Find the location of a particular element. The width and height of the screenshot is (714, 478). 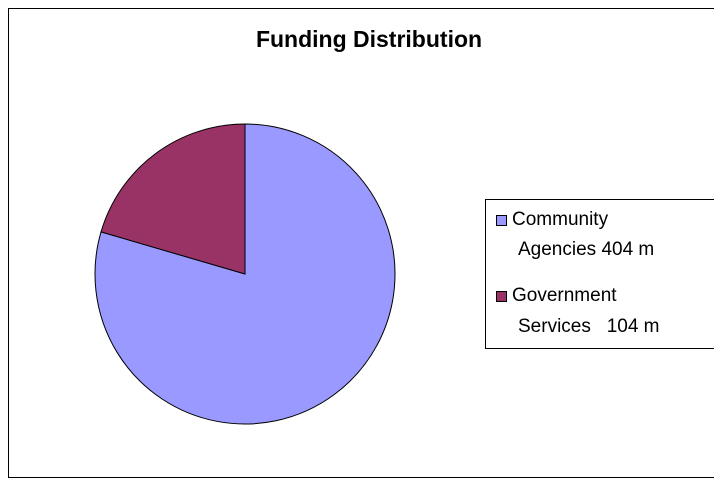

legend-swatch-government-services is located at coordinates (501, 296).